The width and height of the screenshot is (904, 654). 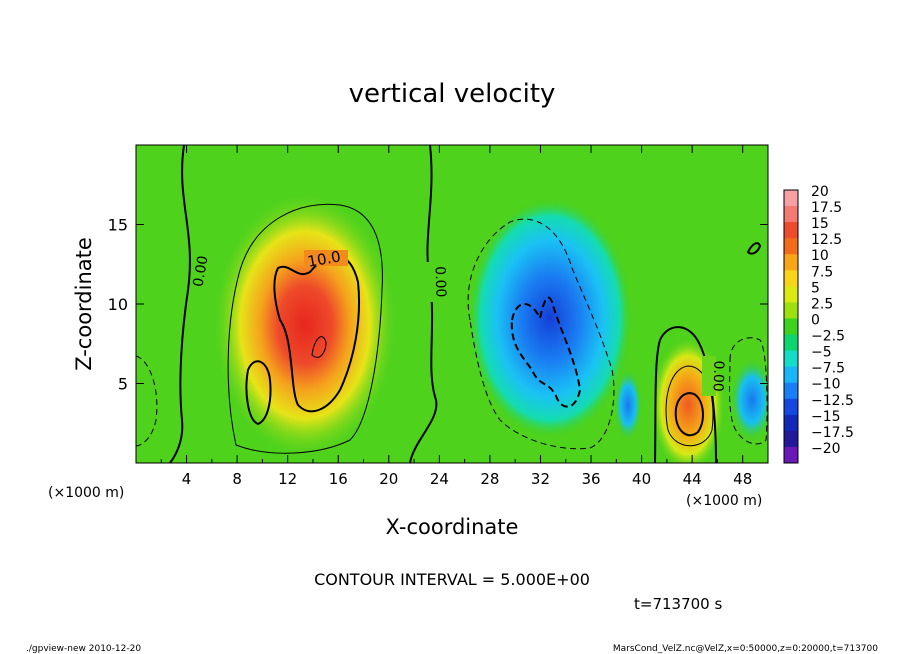 I want to click on x-axis-label: X-coordinate, so click(x=452, y=527).